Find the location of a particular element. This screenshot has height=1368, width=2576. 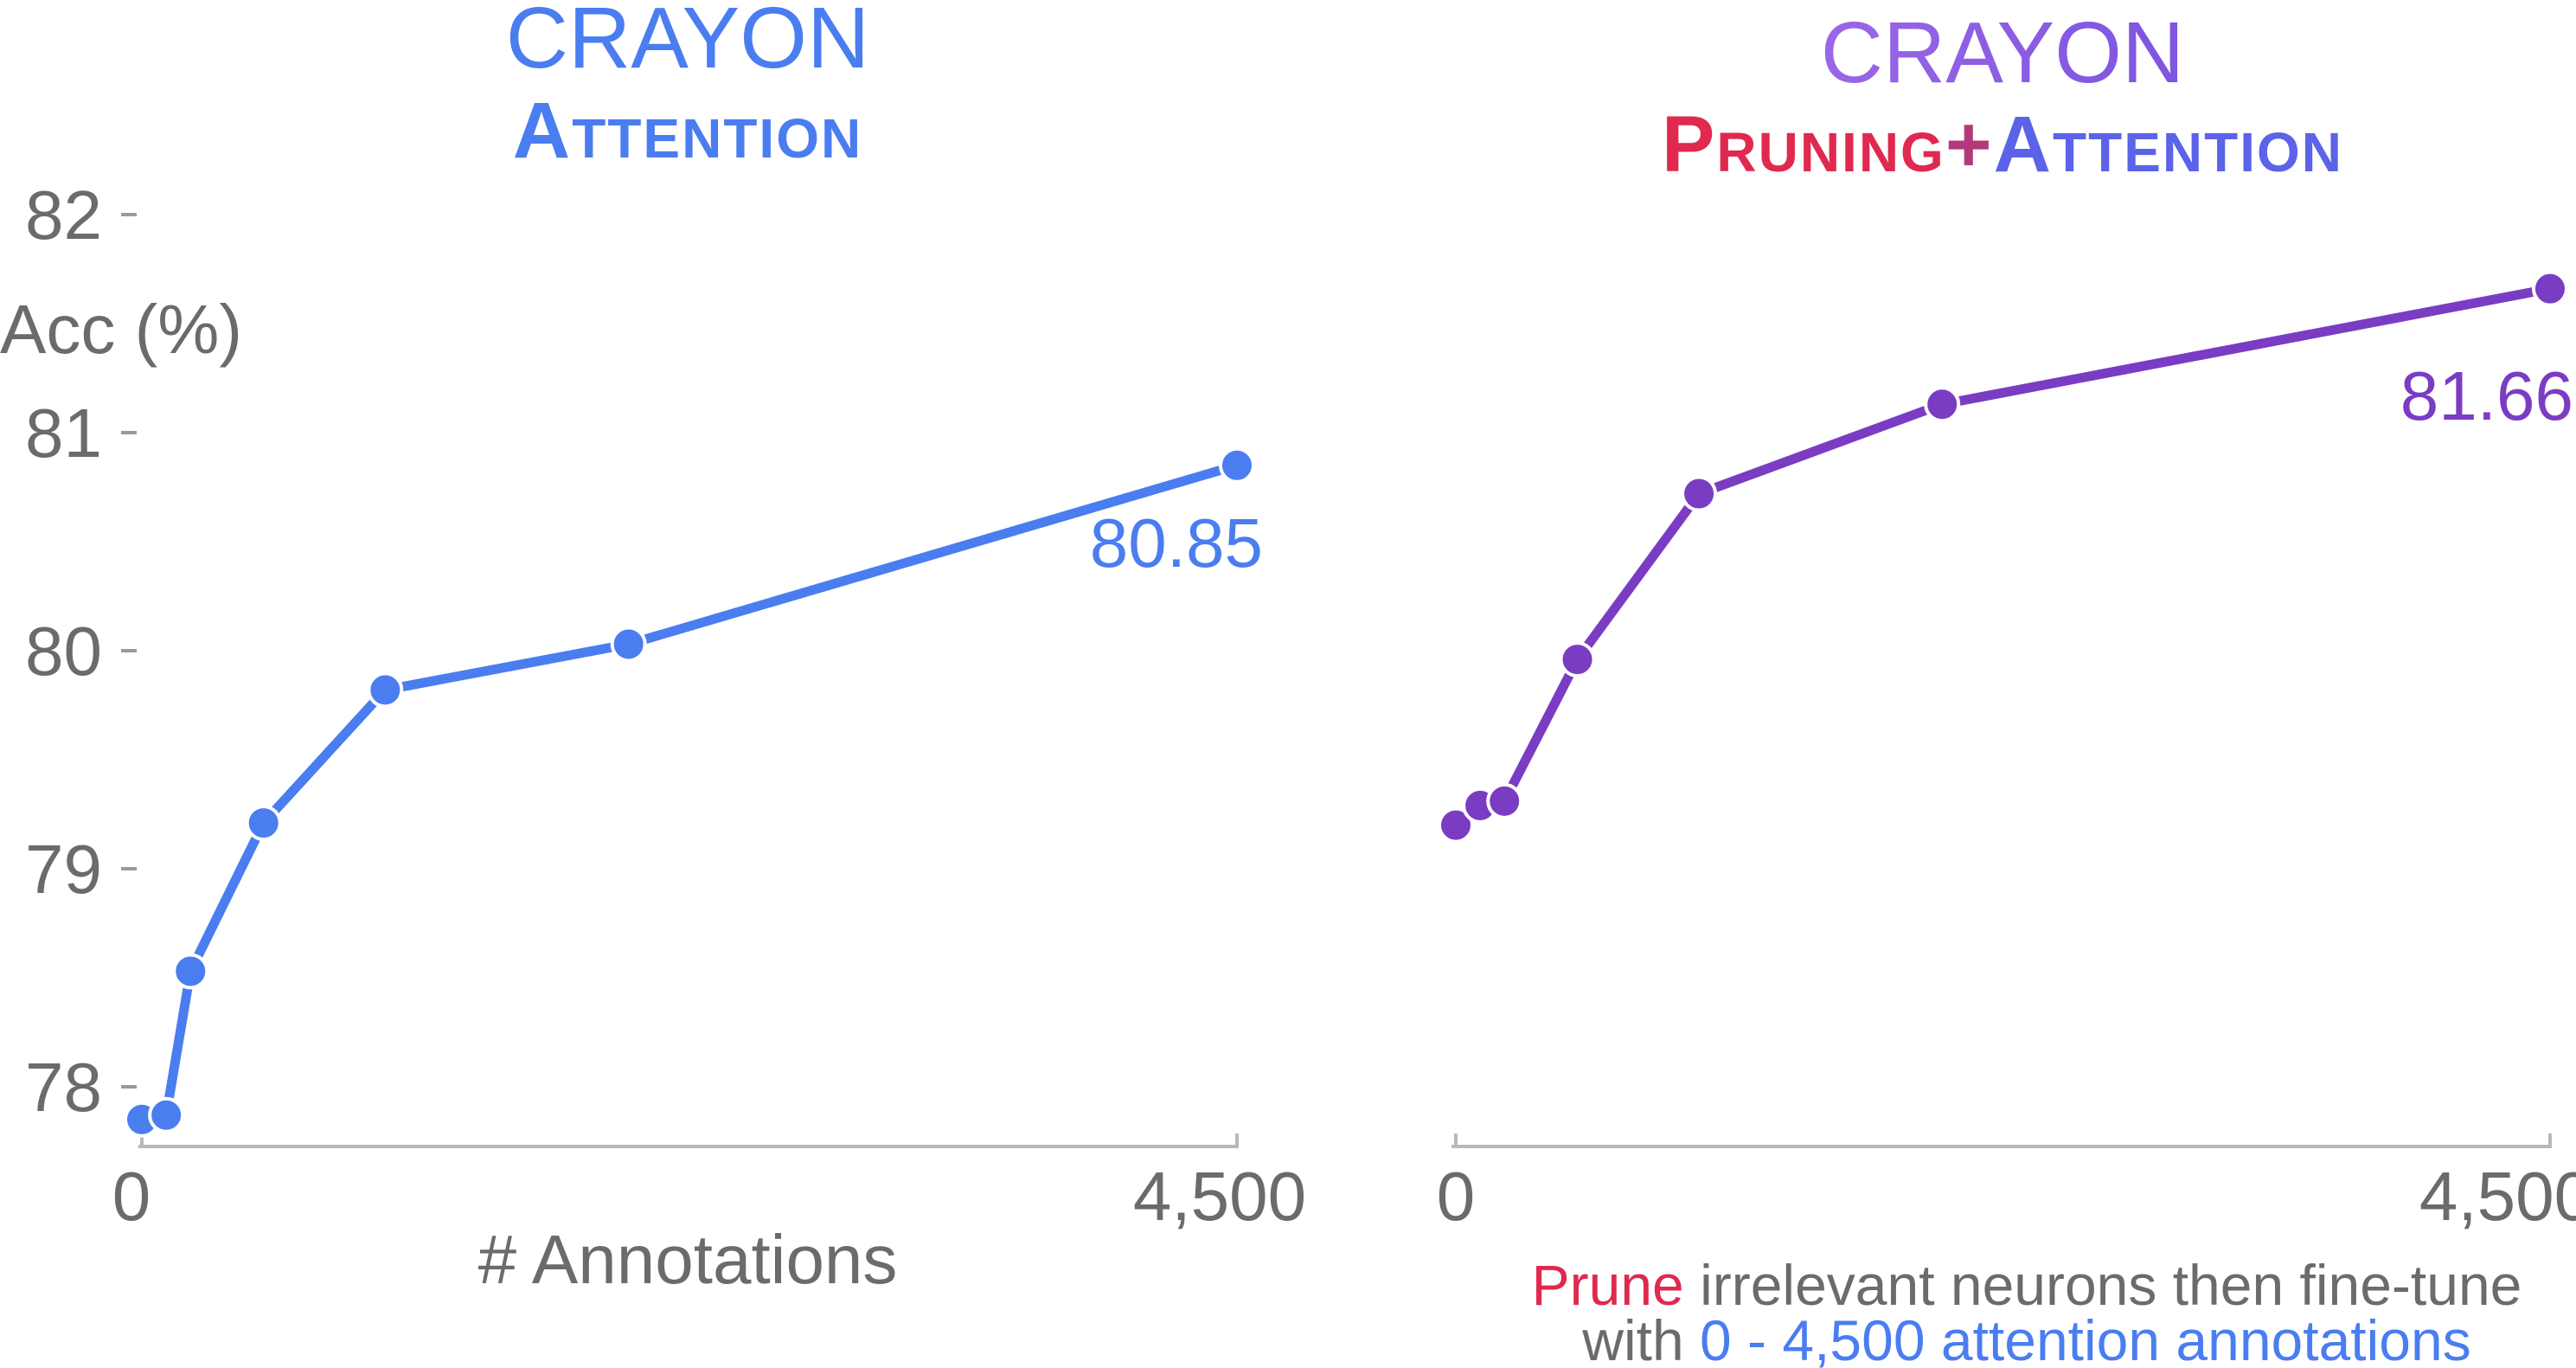

left-y-axis-label: Acc (%) is located at coordinates (121, 329).